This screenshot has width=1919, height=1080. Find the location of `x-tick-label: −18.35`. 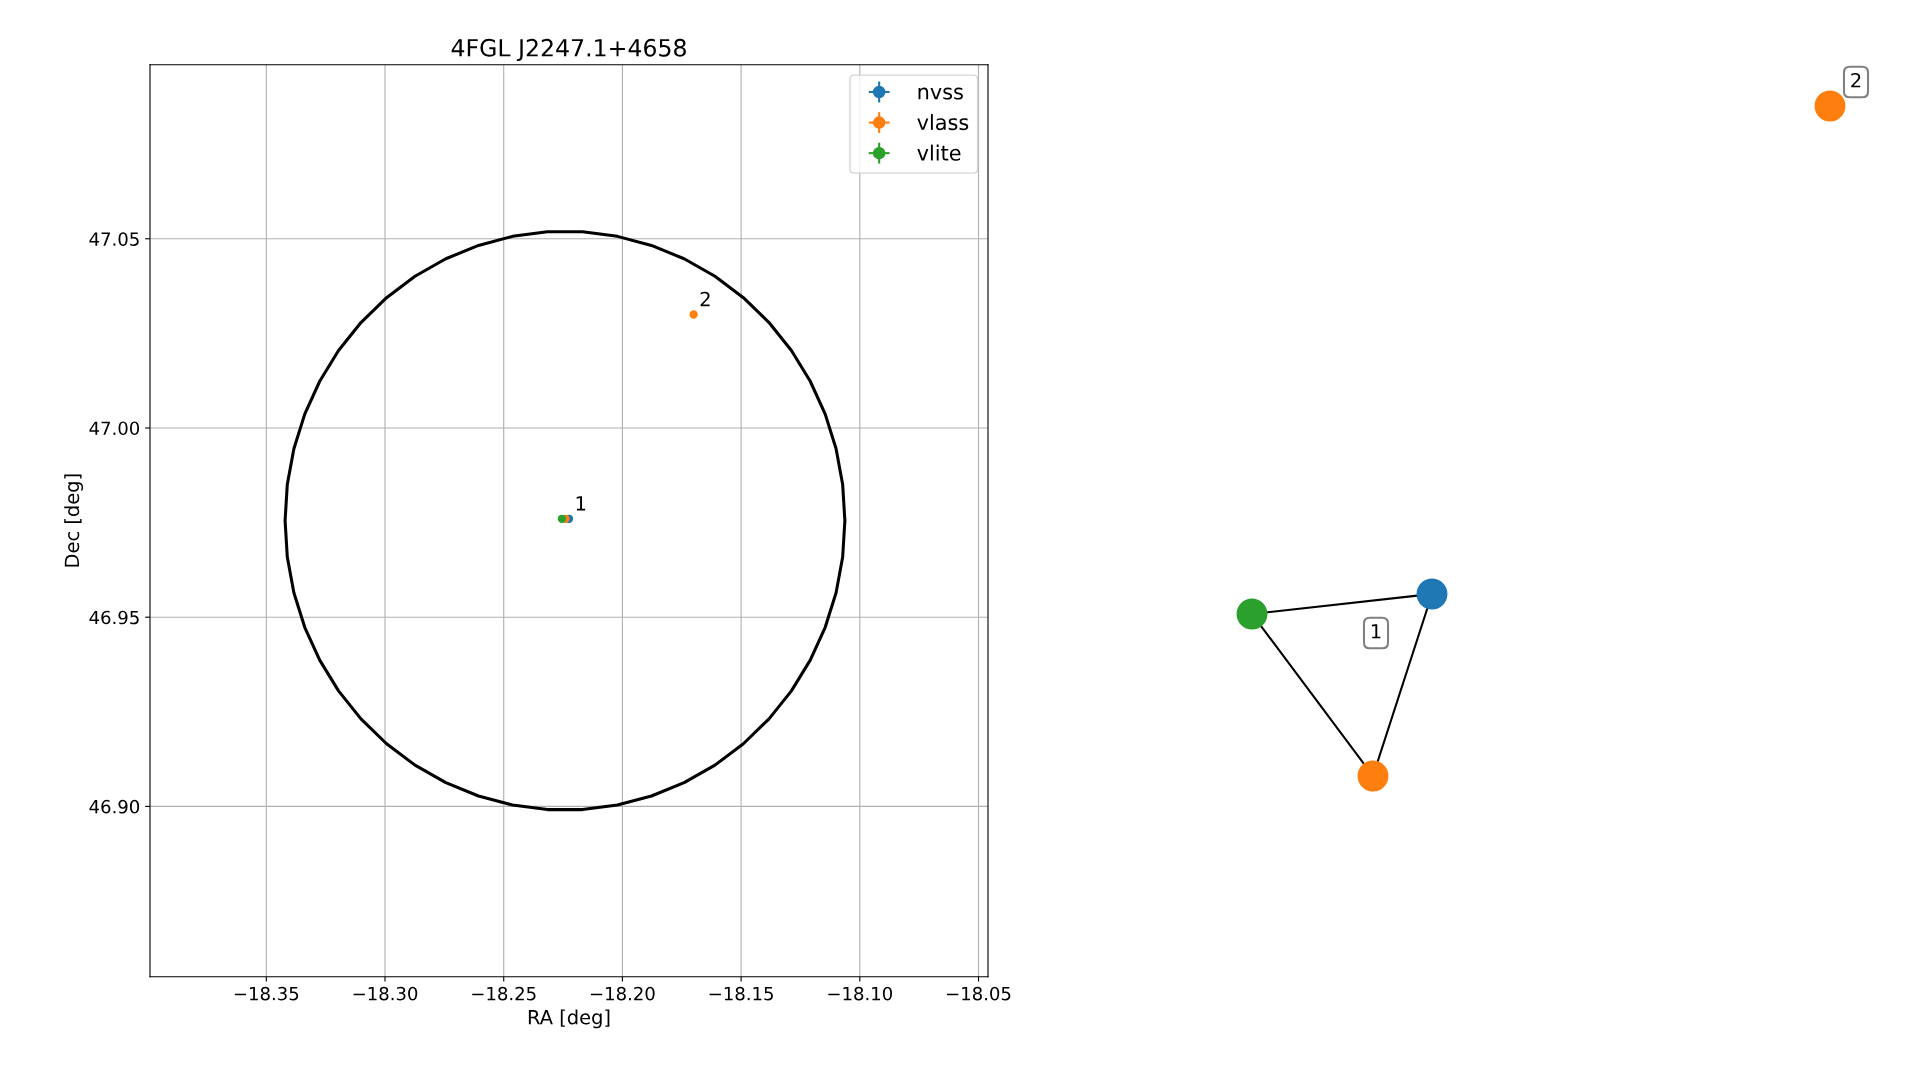

x-tick-label: −18.35 is located at coordinates (266, 993).